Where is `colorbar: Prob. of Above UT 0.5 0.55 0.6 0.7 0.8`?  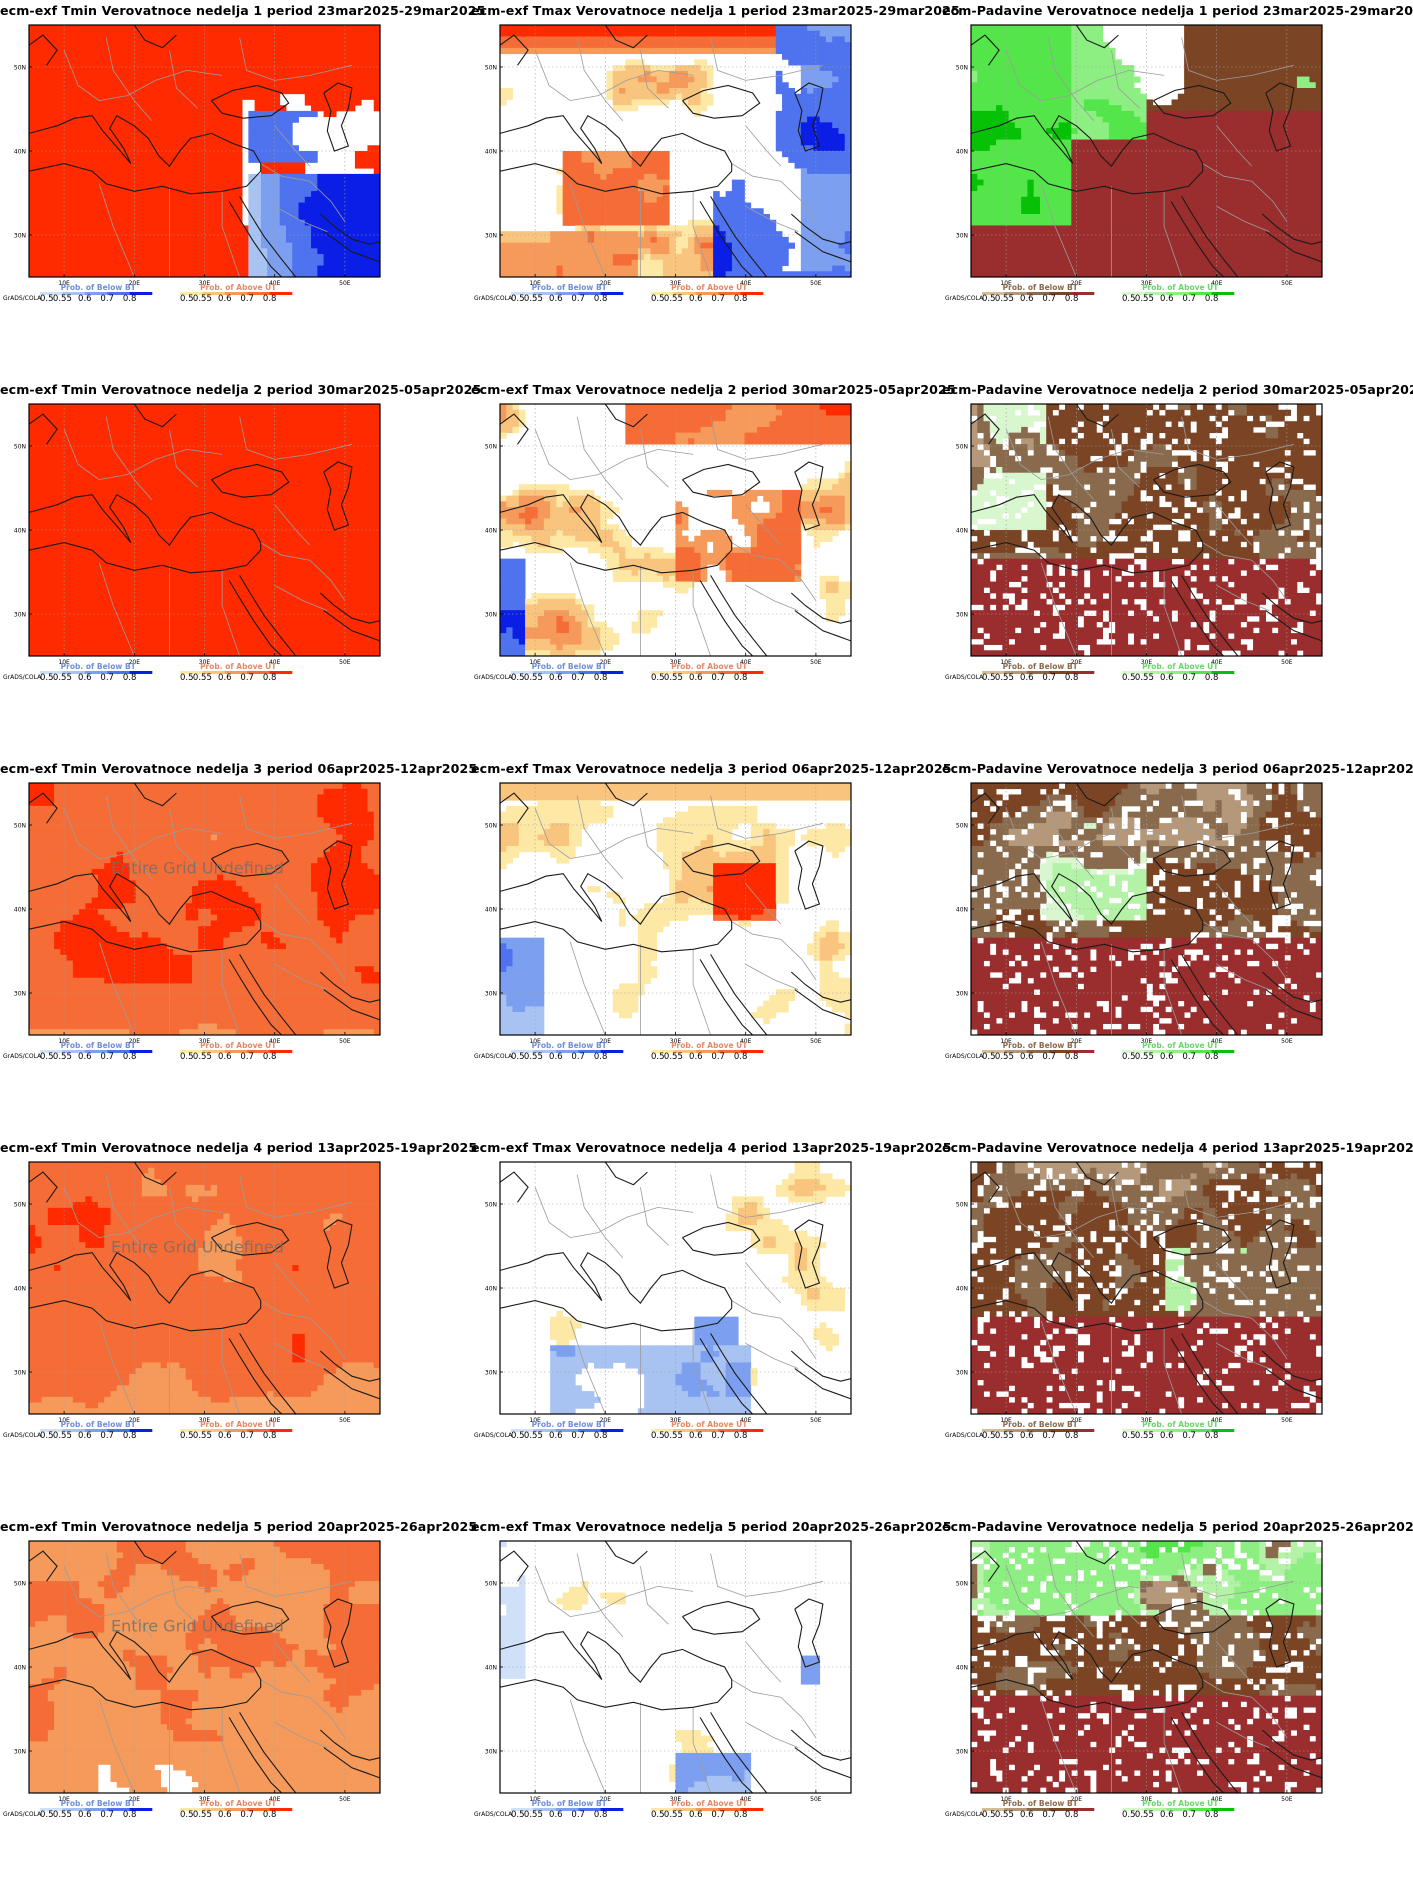 colorbar: Prob. of Above UT 0.5 0.55 0.6 0.7 0.8 is located at coordinates (236, 1809).